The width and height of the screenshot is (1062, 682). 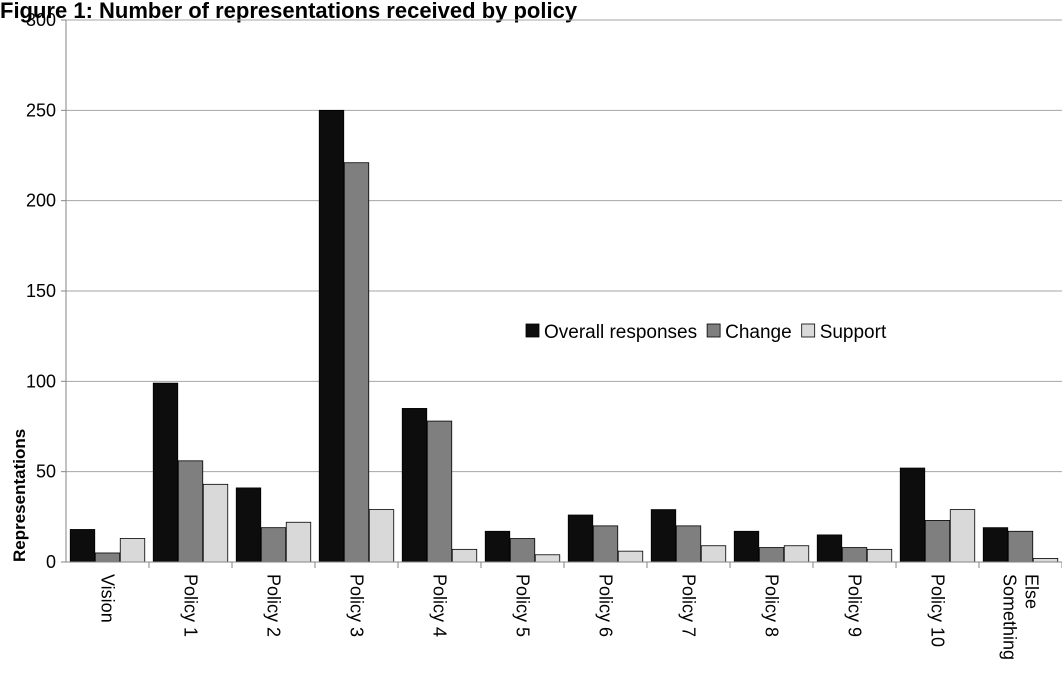 What do you see at coordinates (274, 605) in the screenshot?
I see `x-tick-label: Policy 2` at bounding box center [274, 605].